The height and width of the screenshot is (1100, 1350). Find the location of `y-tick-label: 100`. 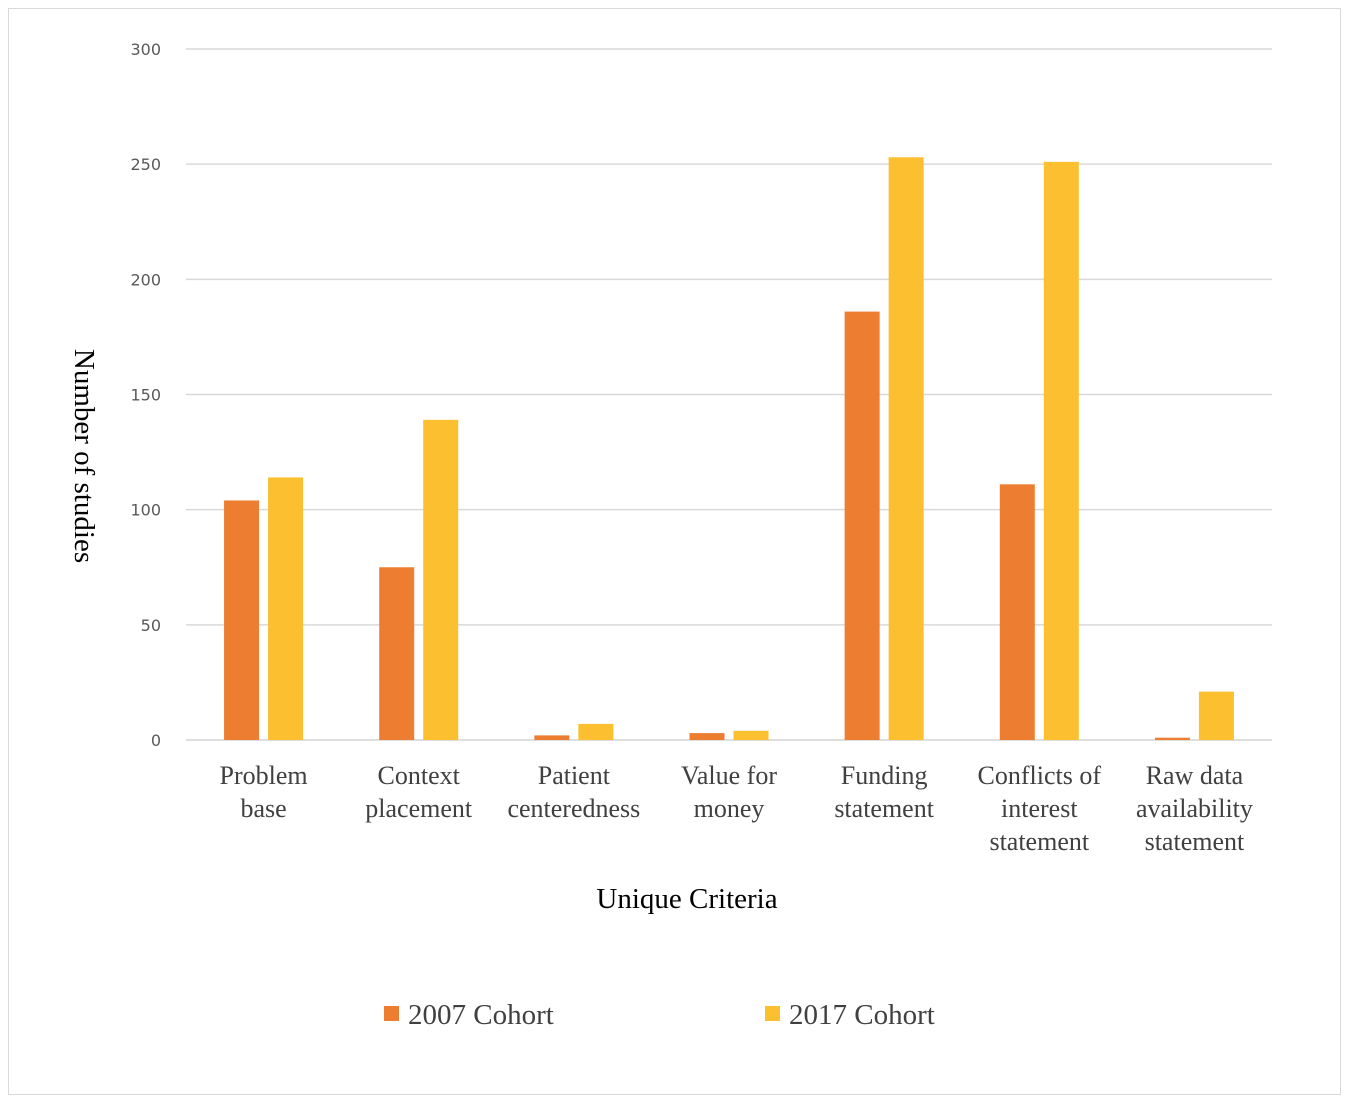

y-tick-label: 100 is located at coordinates (145, 510).